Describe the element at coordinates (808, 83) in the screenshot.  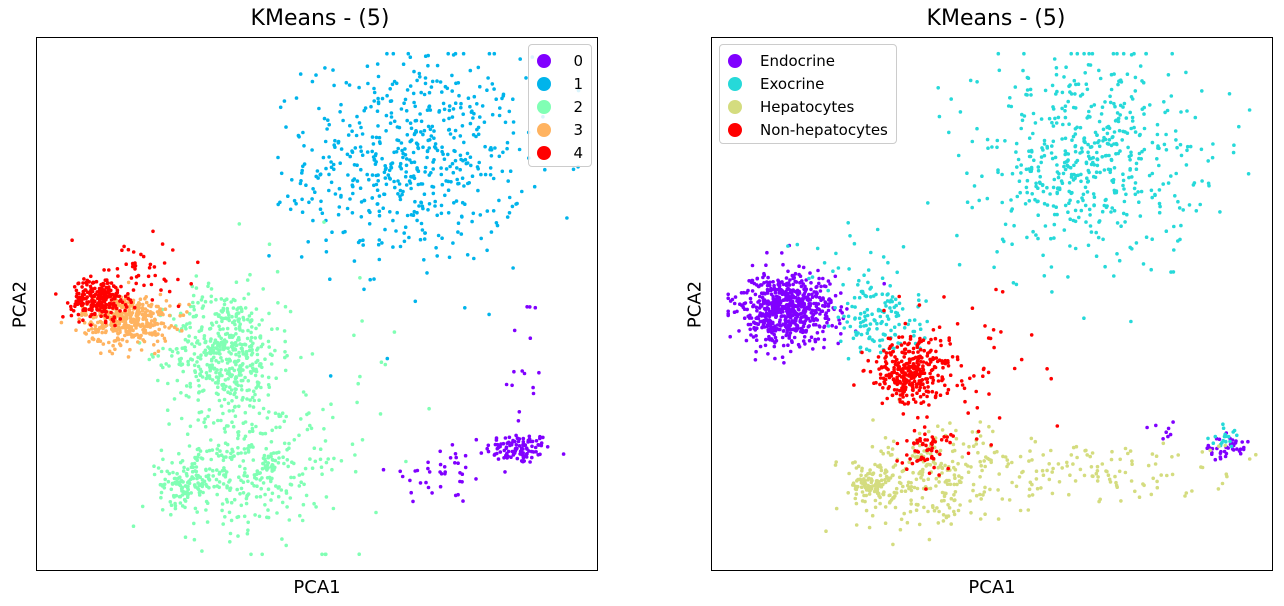
I see `legend-item: Exocrine` at that location.